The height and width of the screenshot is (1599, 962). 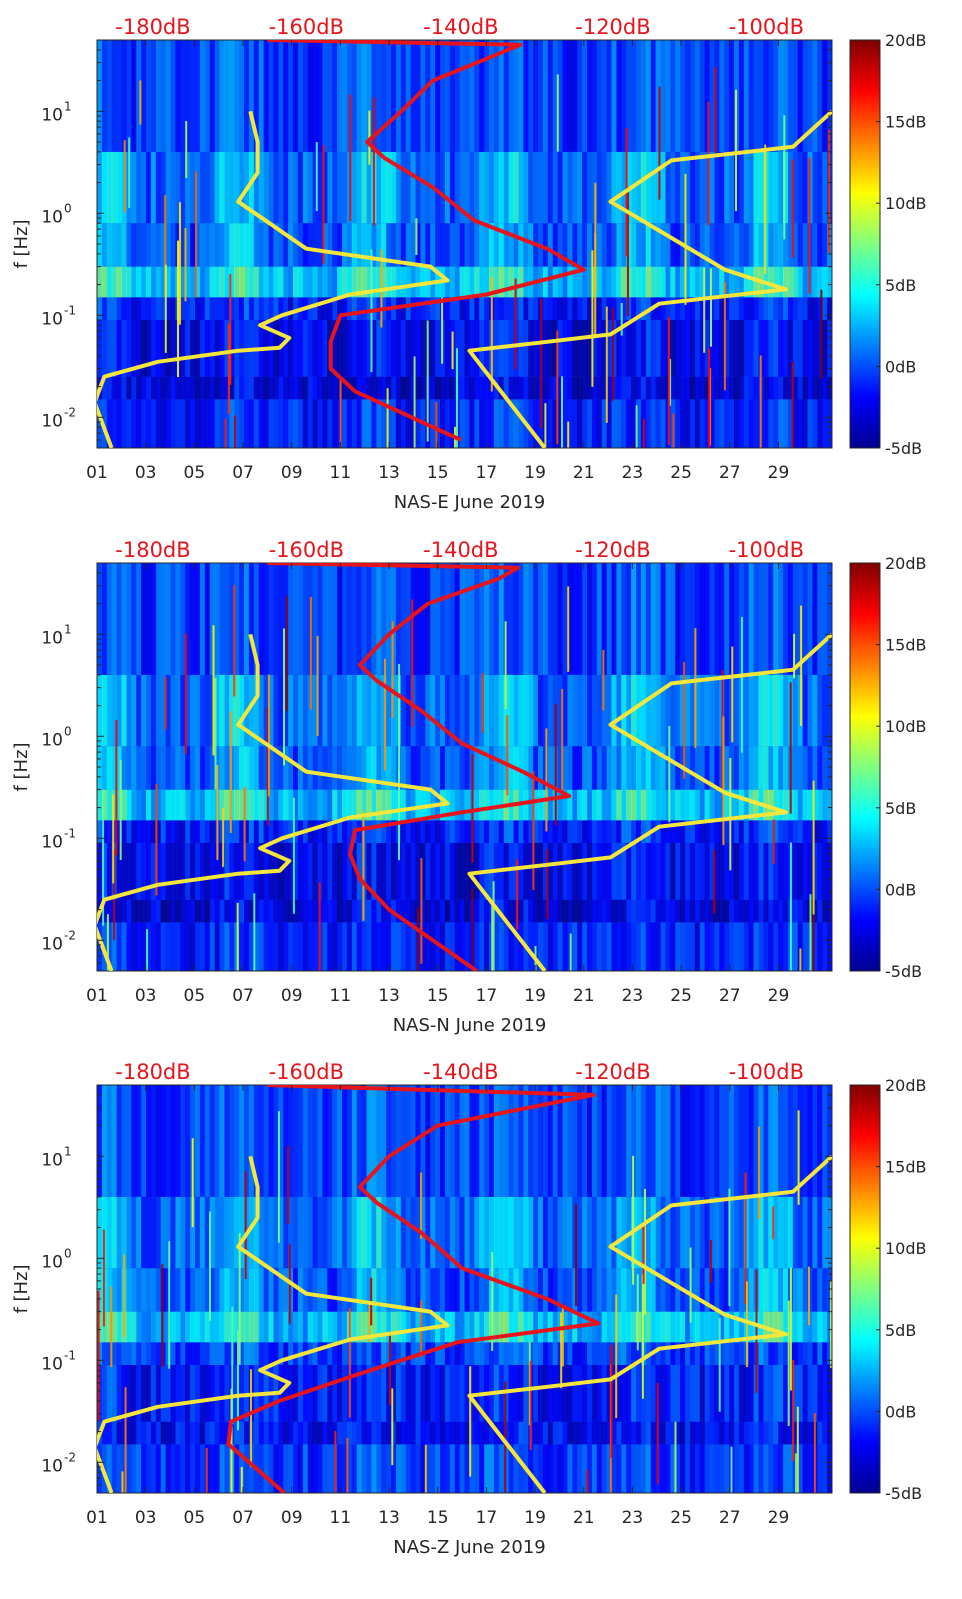 What do you see at coordinates (306, 550) in the screenshot?
I see `top-db-axis-label: -160dB` at bounding box center [306, 550].